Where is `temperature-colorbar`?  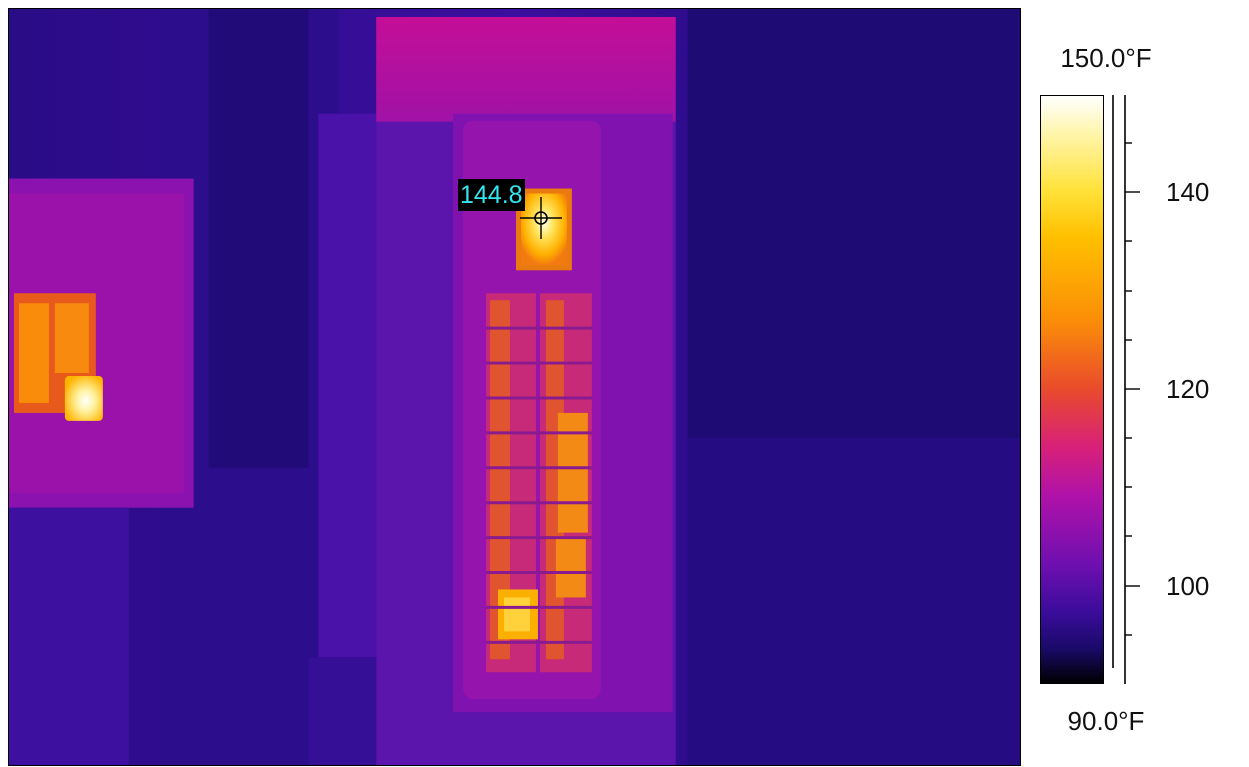
temperature-colorbar is located at coordinates (1072, 389).